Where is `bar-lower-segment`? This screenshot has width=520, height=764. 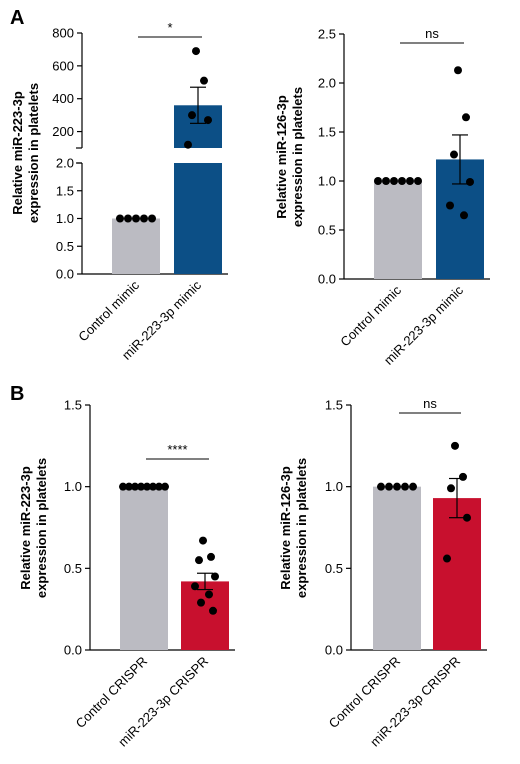 bar-lower-segment is located at coordinates (198, 218).